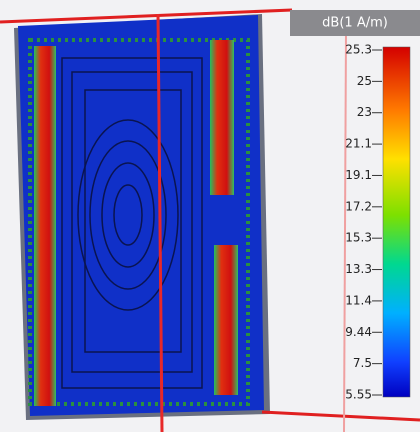 This screenshot has height=432, width=420. I want to click on colorbar-header, so click(355, 23).